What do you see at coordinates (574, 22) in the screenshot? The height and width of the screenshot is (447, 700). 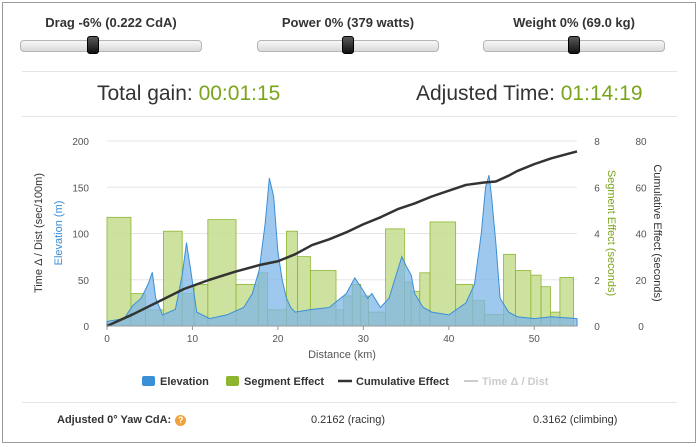 I see `weight-label: Weight 0% (69.0 kg)` at bounding box center [574, 22].